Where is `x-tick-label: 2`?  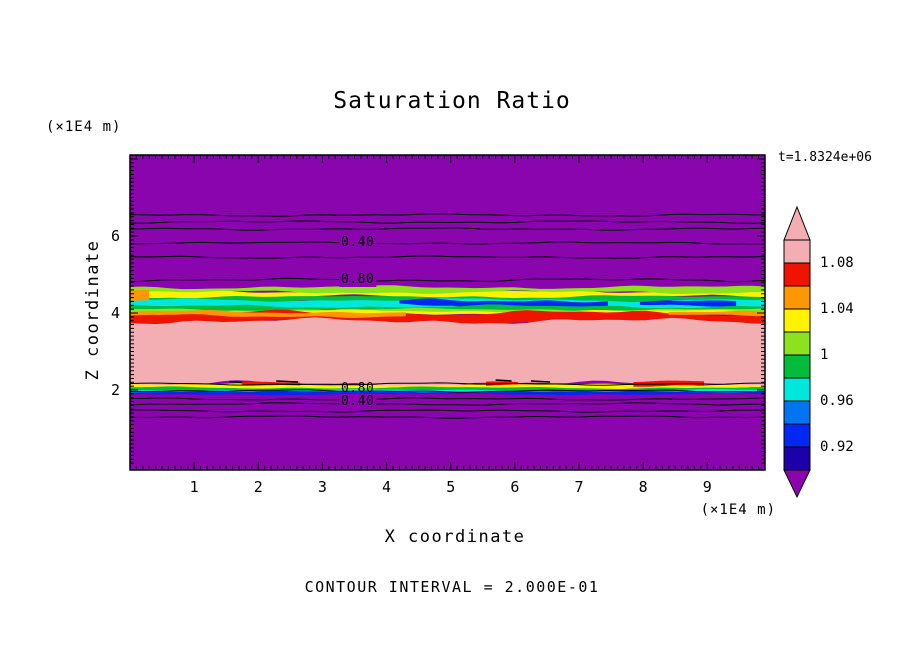 x-tick-label: 2 is located at coordinates (258, 487).